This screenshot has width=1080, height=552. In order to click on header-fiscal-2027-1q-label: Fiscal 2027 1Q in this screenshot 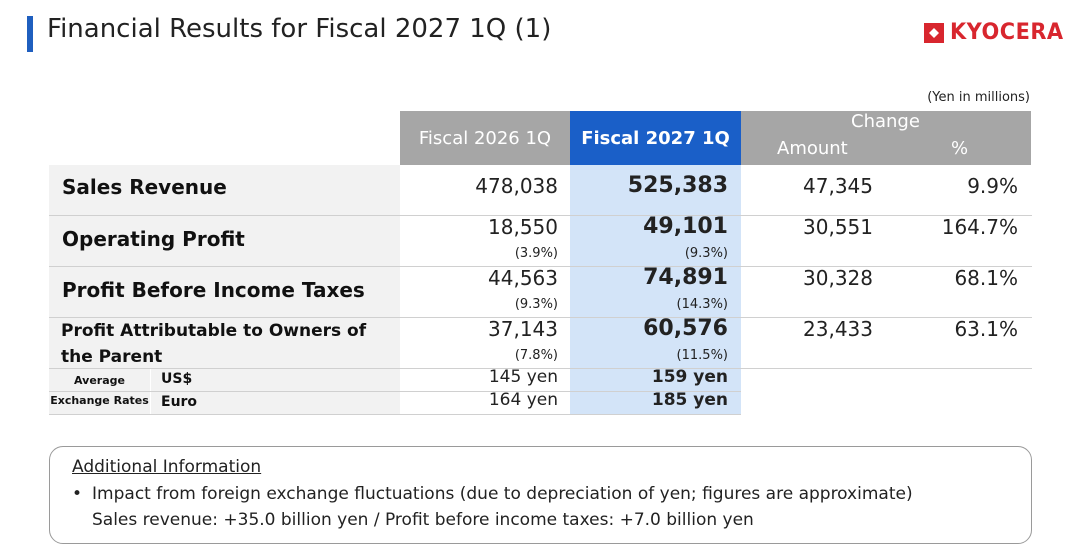, I will do `click(655, 138)`.